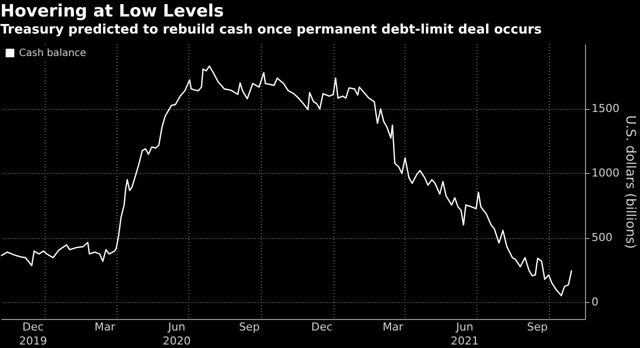 This screenshot has width=640, height=348. Describe the element at coordinates (630, 182) in the screenshot. I see `y-axis-title: U.S. dollars (billions)` at that location.